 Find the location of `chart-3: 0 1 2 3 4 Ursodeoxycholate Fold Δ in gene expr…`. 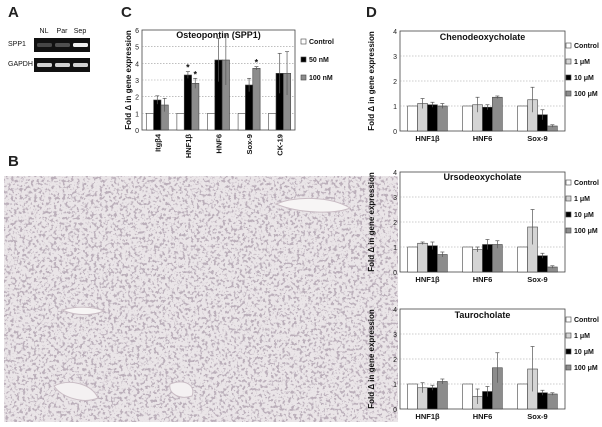

chart-3: 0 1 2 3 4 Ursodeoxycholate Fold Δ in gene expr… is located at coordinates (483, 227).